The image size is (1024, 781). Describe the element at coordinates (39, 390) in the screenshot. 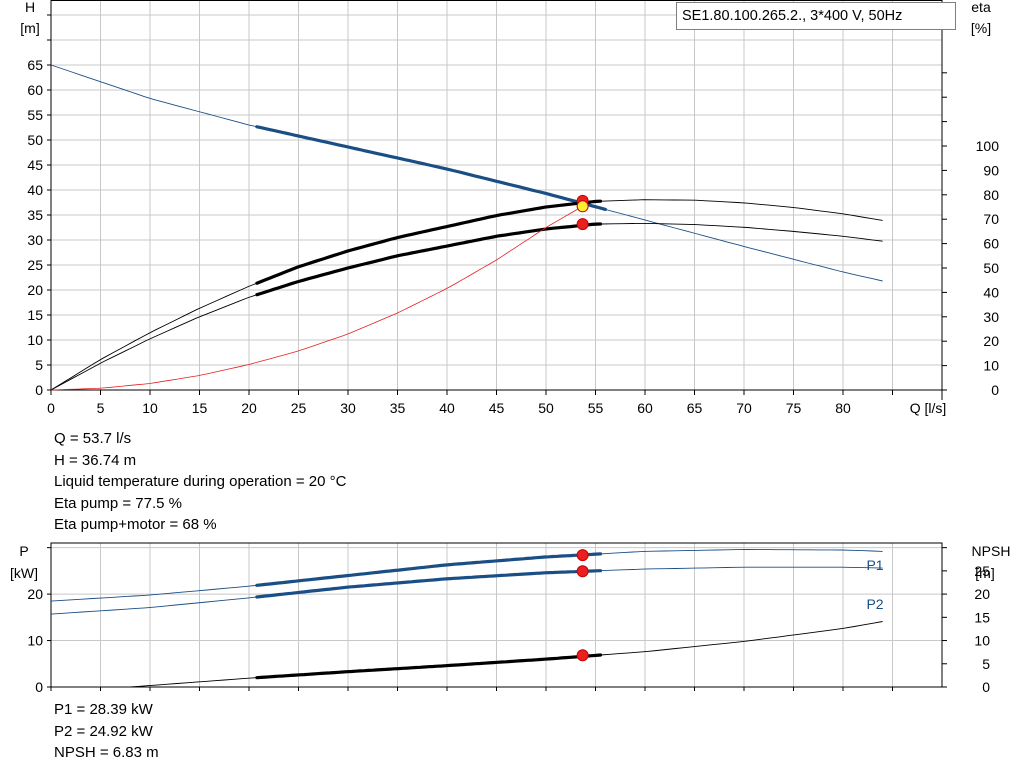

I see `upper-left-tick-label: 0` at that location.